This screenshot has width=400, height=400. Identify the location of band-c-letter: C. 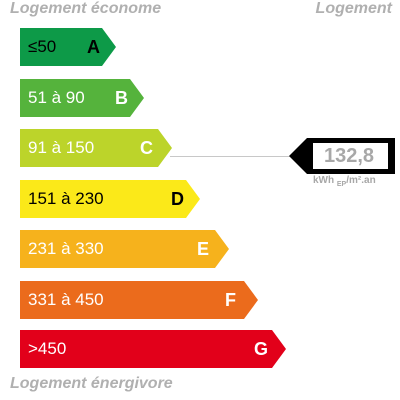
(146, 148).